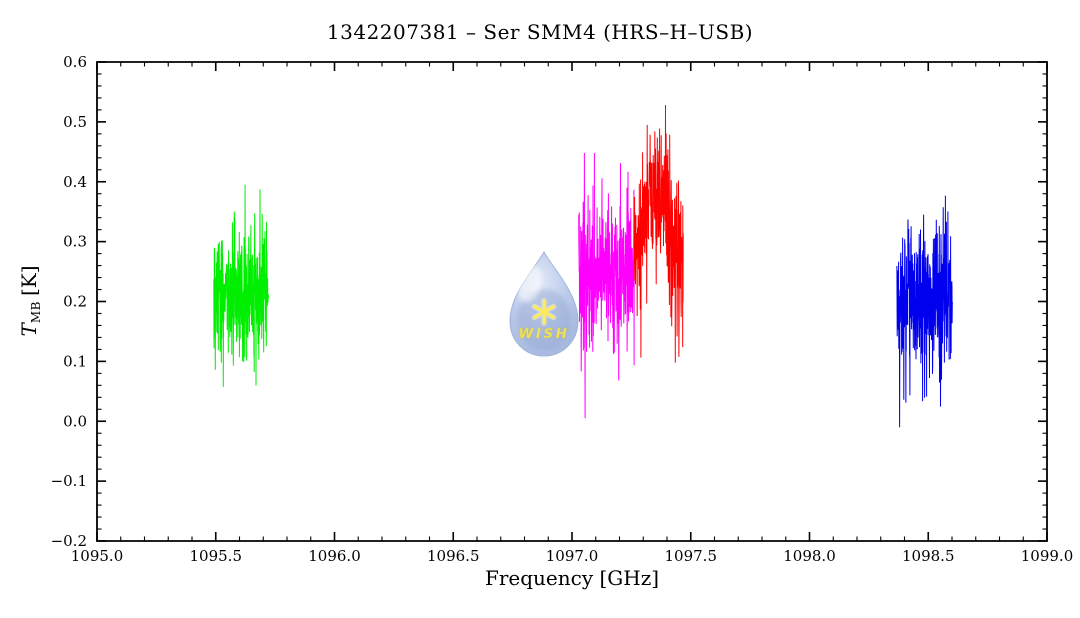  Describe the element at coordinates (28, 330) in the screenshot. I see `y-axis-symbol: T` at that location.